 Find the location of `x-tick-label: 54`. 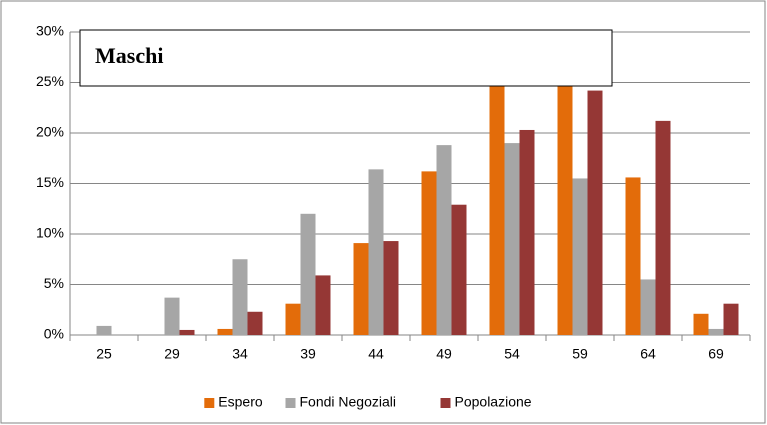

x-tick-label: 54 is located at coordinates (512, 354).